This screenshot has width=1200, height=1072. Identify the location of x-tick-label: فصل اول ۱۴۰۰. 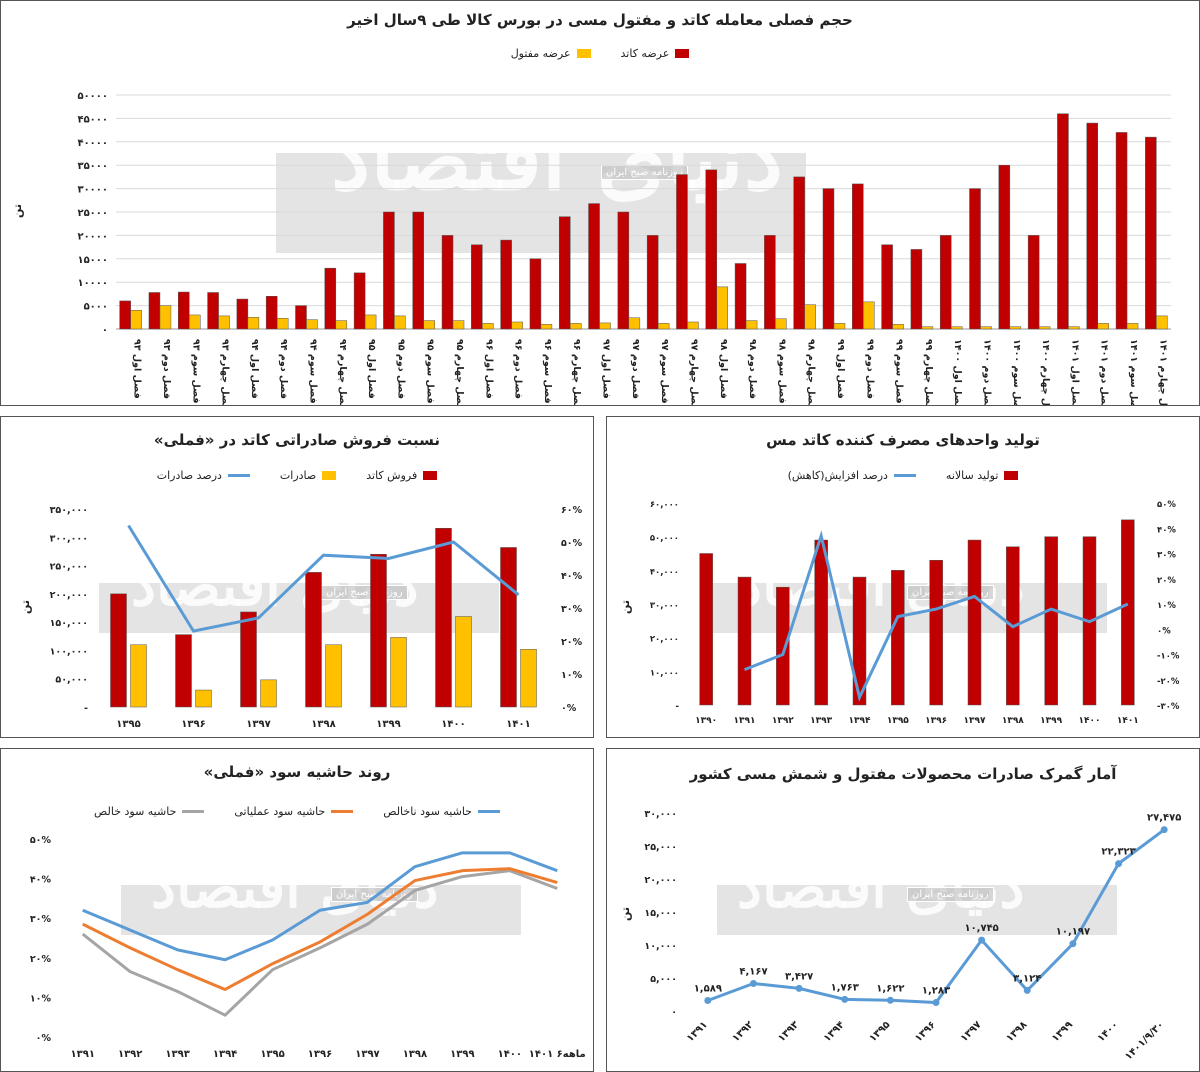
(957, 372).